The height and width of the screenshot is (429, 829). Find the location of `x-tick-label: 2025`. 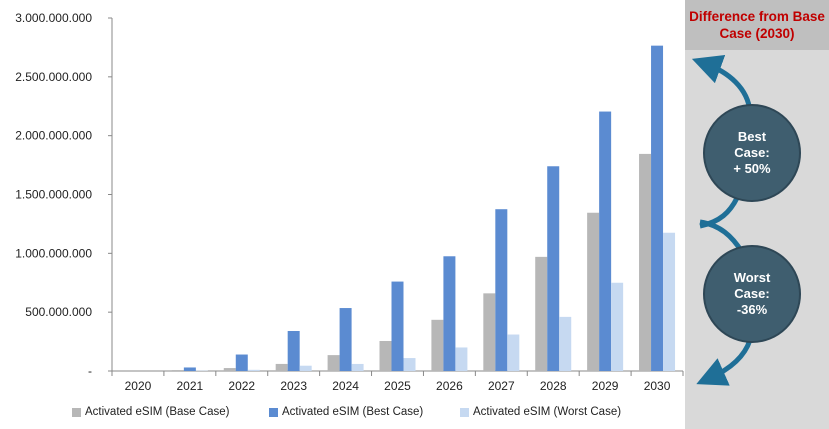

x-tick-label: 2025 is located at coordinates (397, 386).